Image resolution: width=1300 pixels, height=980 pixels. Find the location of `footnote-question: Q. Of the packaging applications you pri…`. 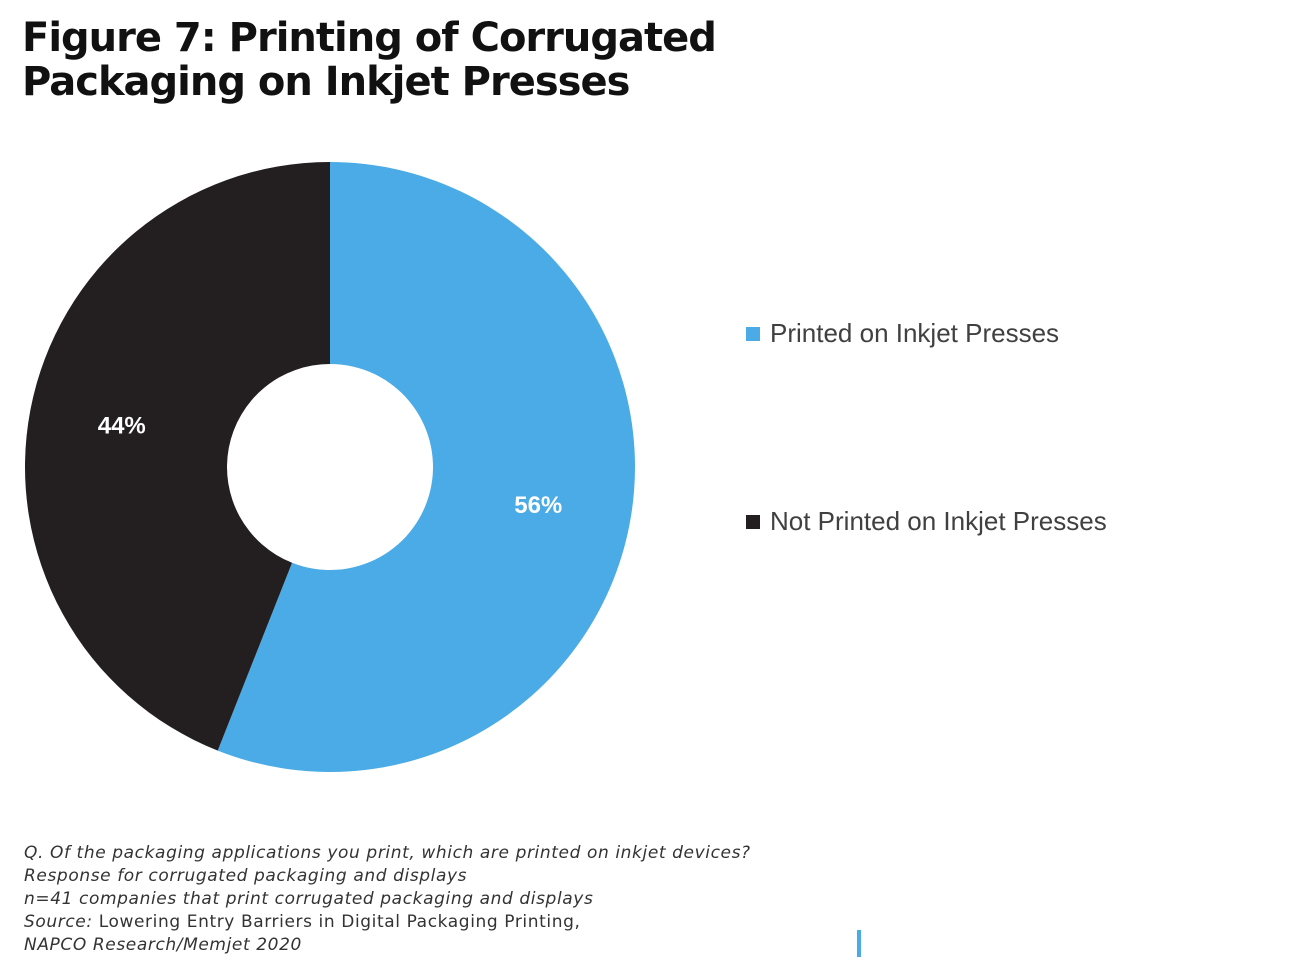

footnote-question: Q. Of the packaging applications you pri… is located at coordinates (387, 853).